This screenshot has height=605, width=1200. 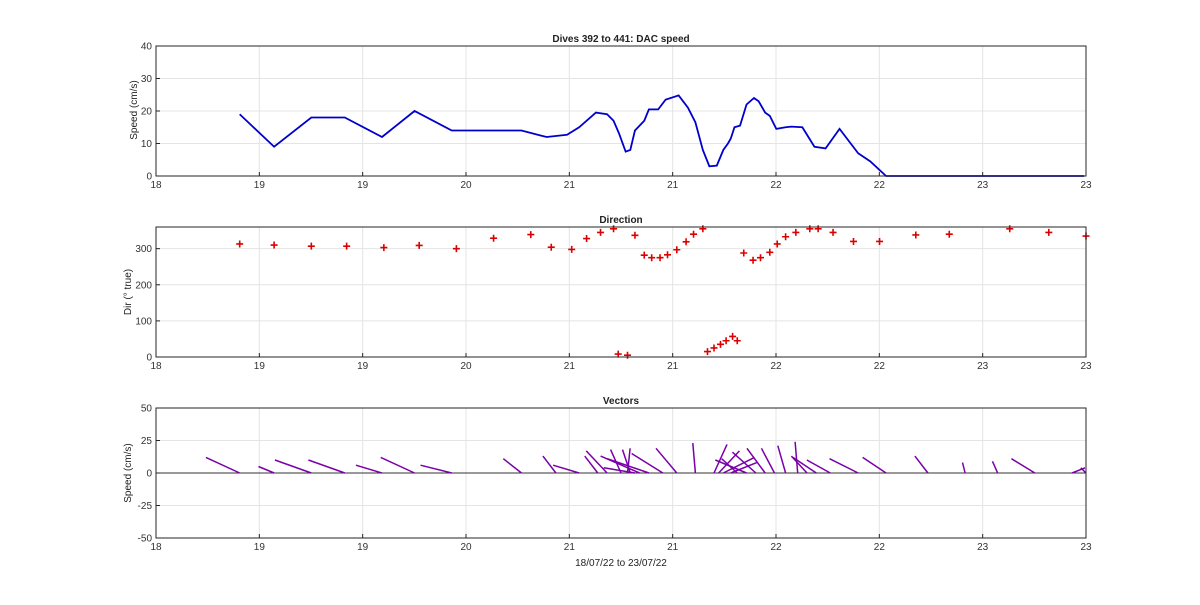 What do you see at coordinates (149, 177) in the screenshot?
I see `y-tick-label: 0` at bounding box center [149, 177].